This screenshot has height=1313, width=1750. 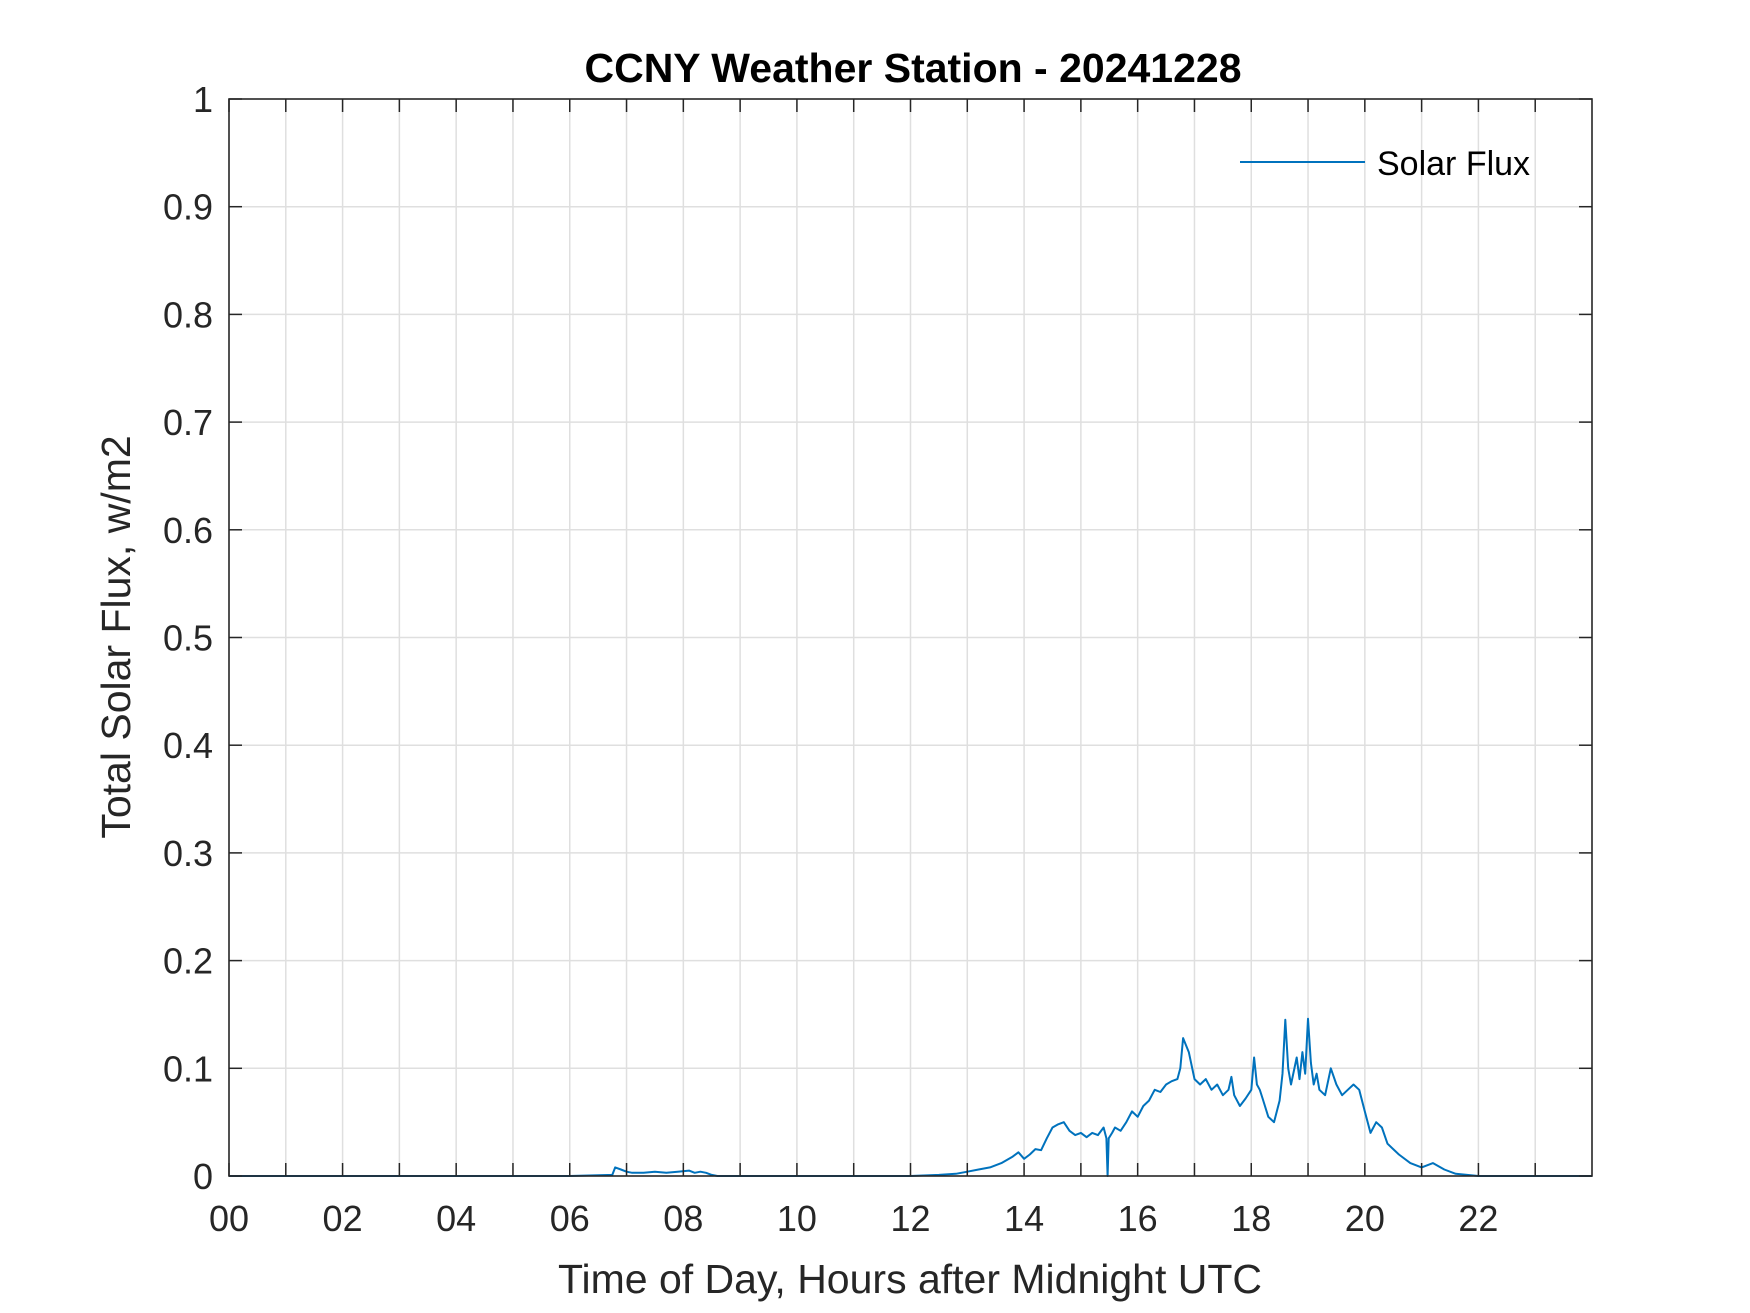 What do you see at coordinates (683, 1218) in the screenshot?
I see `x-tick-label: 08` at bounding box center [683, 1218].